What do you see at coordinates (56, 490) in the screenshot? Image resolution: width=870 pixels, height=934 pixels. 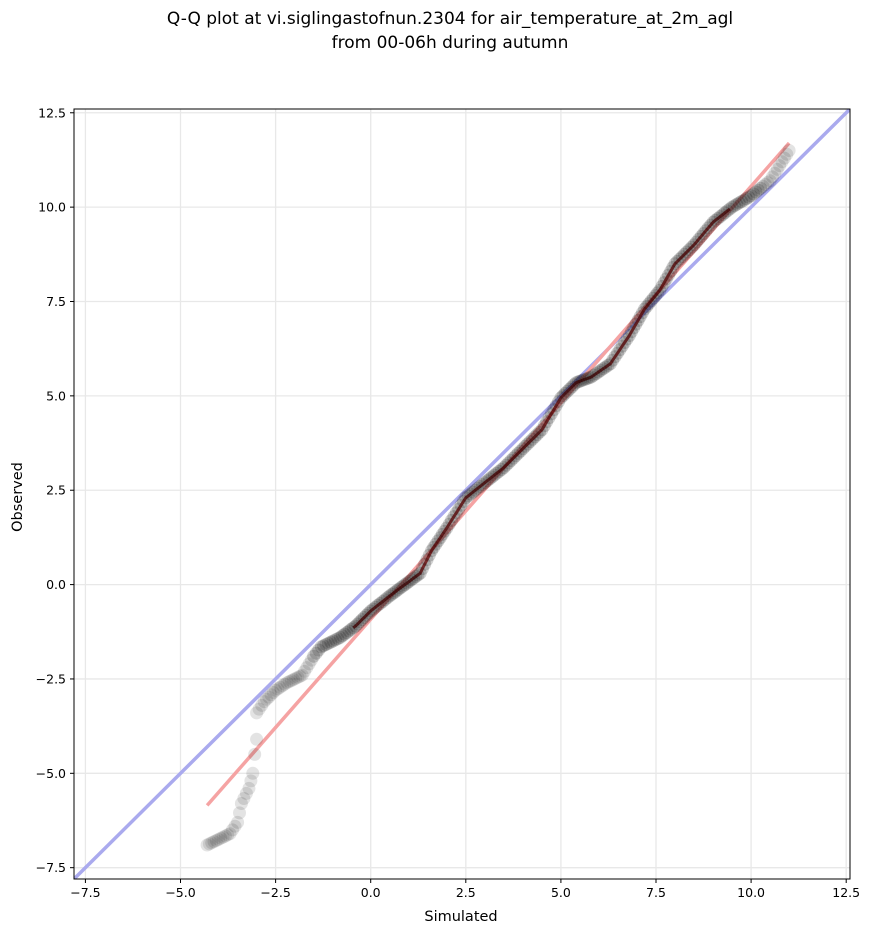 I see `y-tick-label: 2.5` at bounding box center [56, 490].